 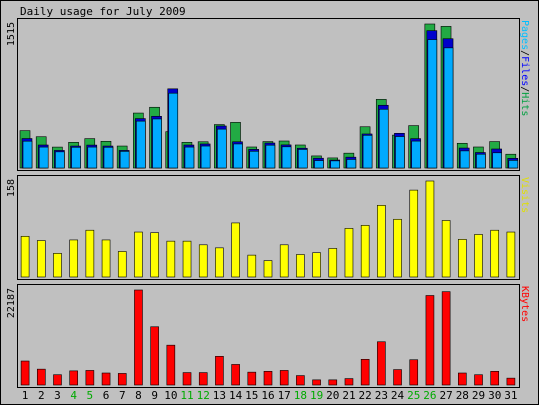 I want to click on chart-title: Daily usage for July 2009, so click(x=103, y=11).